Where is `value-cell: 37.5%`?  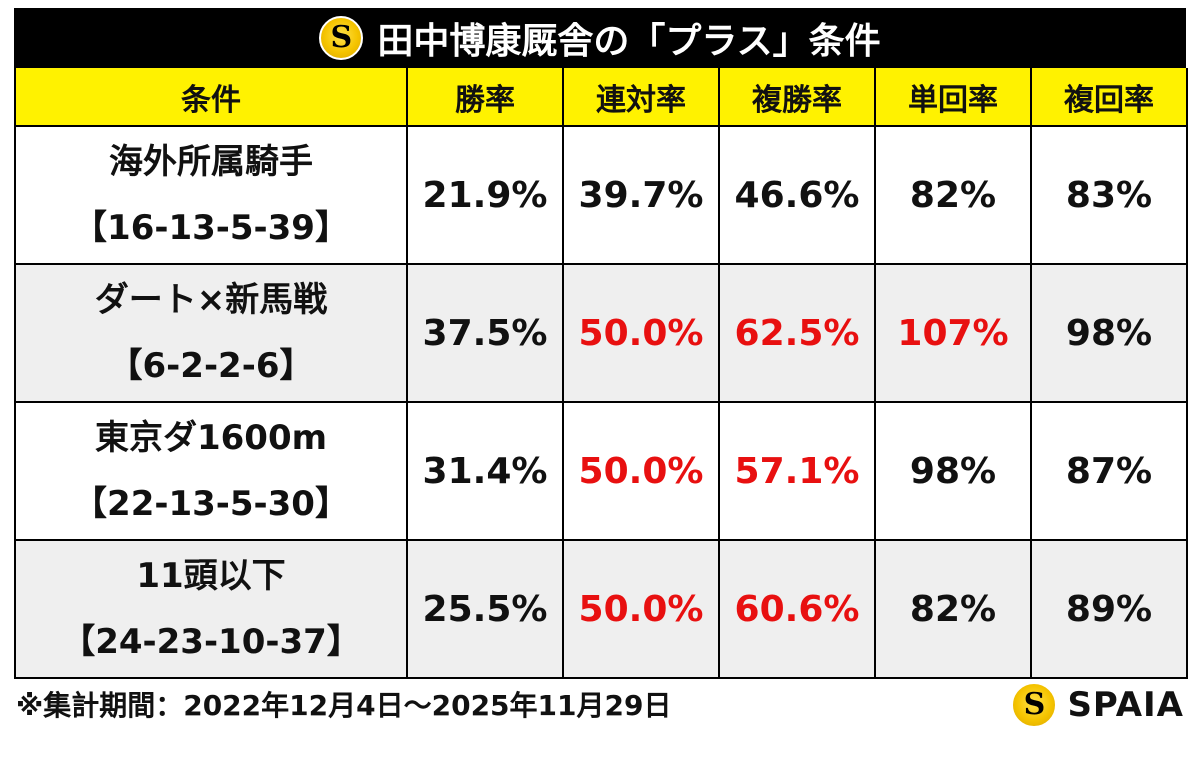 value-cell: 37.5% is located at coordinates (485, 333).